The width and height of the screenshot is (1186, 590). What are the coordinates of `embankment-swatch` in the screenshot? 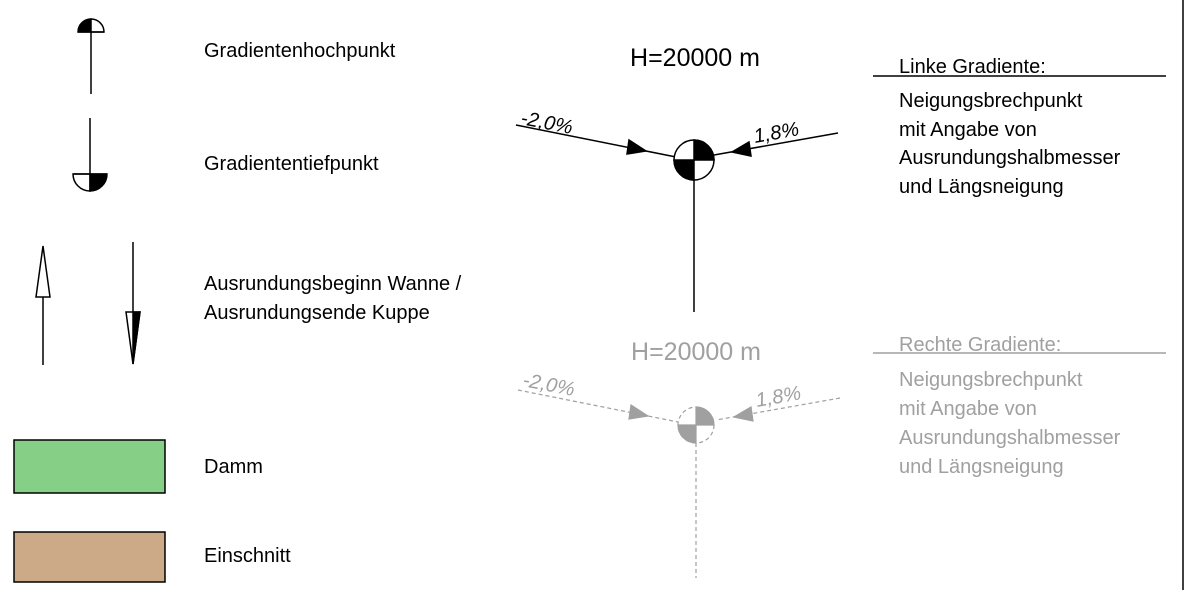 It's located at (89, 466).